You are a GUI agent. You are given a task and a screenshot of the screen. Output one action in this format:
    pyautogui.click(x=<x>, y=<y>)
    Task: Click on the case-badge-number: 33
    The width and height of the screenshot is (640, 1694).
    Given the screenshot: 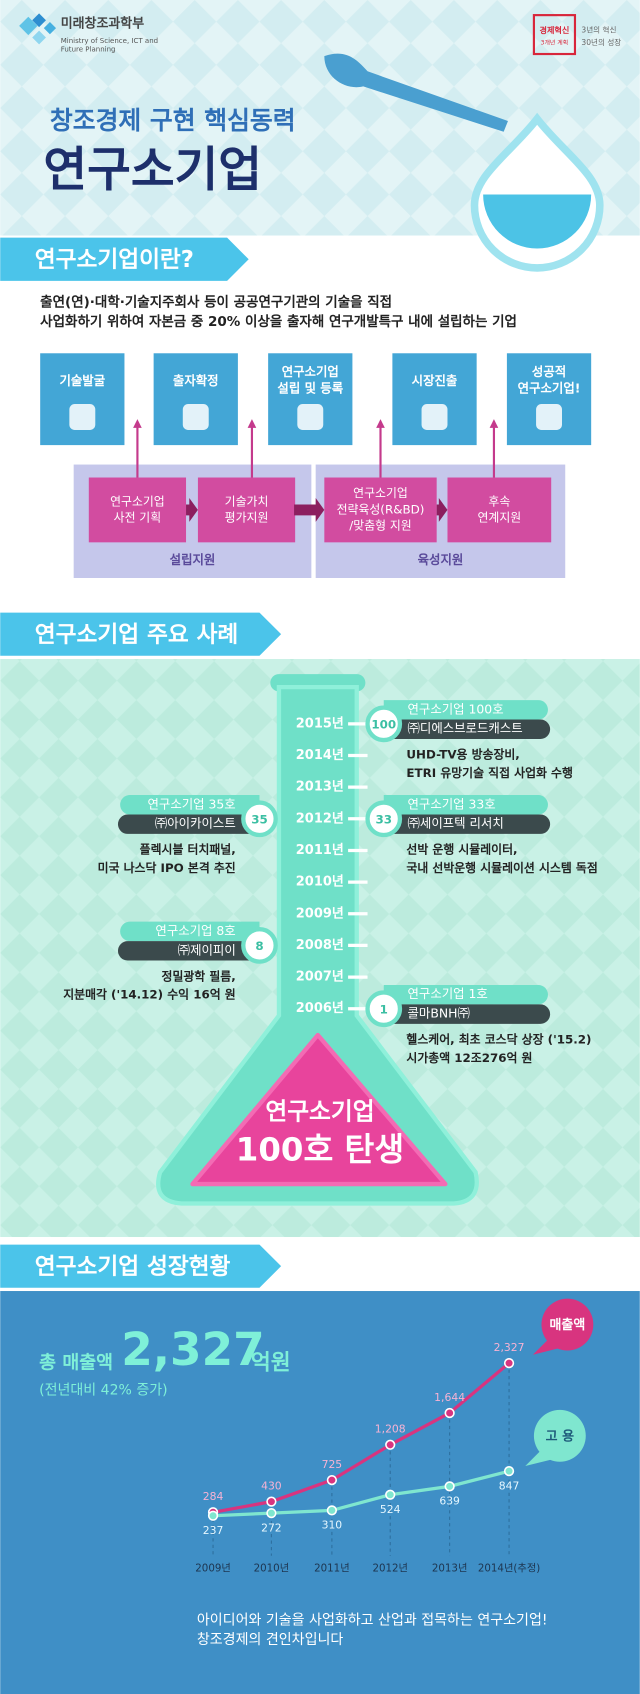 What is the action you would take?
    pyautogui.click(x=383, y=819)
    